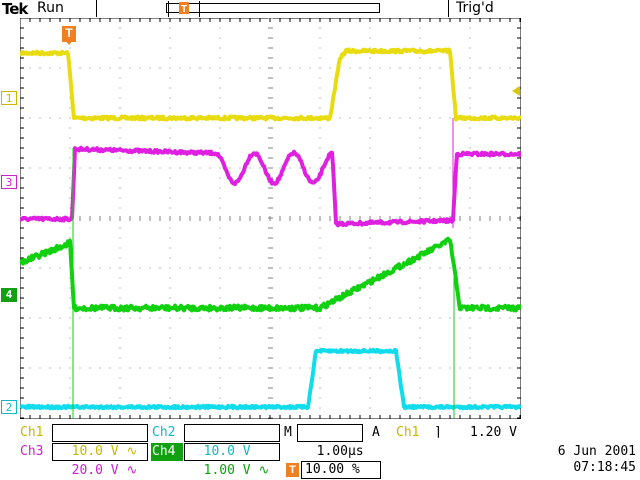 Image resolution: width=640 pixels, height=480 pixels. Describe the element at coordinates (9, 98) in the screenshot. I see `channel-1-marker: 1` at that location.